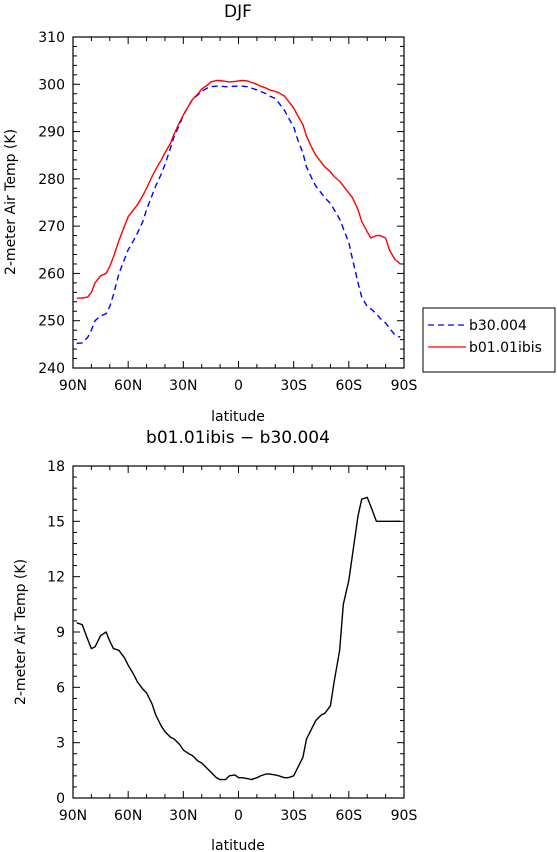 This screenshot has height=852, width=557. What do you see at coordinates (498, 326) in the screenshot?
I see `legend-label-b30-004: b30.004` at bounding box center [498, 326].